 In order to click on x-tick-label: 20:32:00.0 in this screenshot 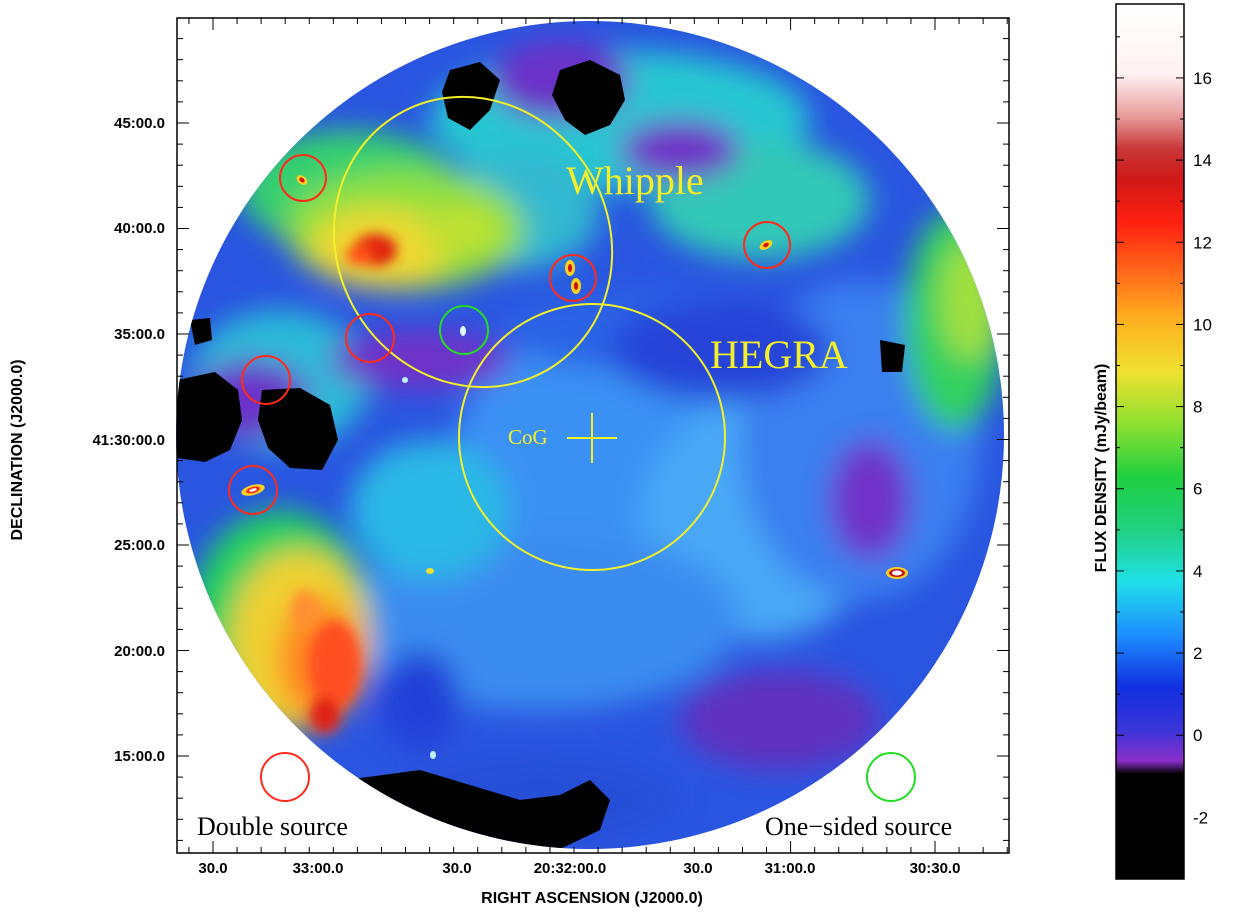, I will do `click(570, 868)`.